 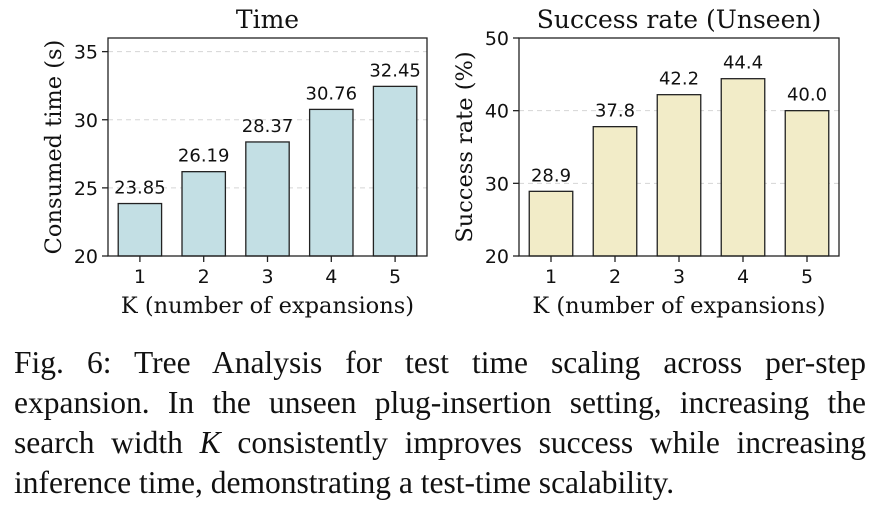 What do you see at coordinates (807, 95) in the screenshot?
I see `success-value-label-5: 40.0` at bounding box center [807, 95].